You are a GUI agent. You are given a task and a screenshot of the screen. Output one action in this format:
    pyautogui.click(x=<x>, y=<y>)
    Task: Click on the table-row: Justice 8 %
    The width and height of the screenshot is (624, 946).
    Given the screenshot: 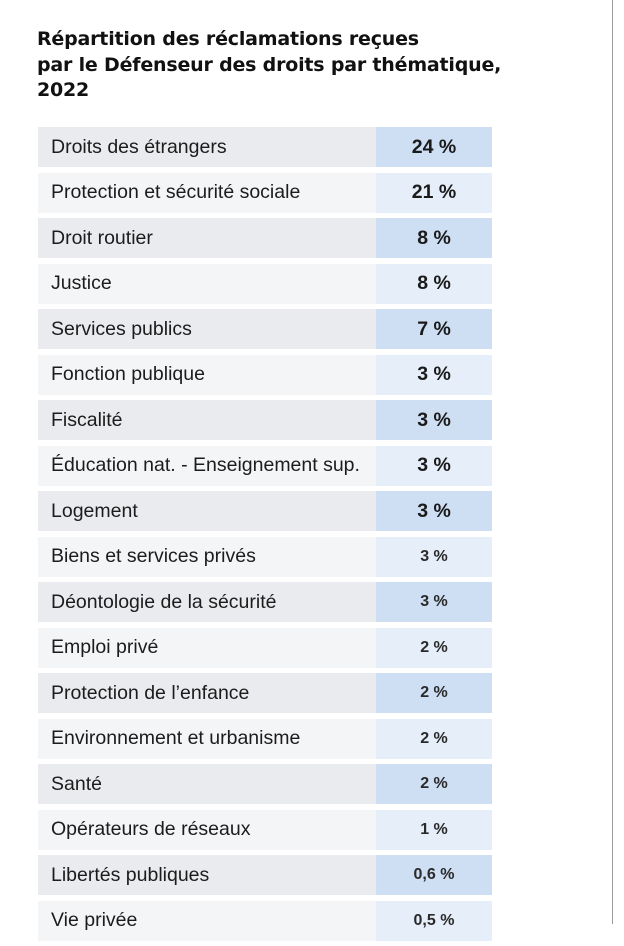 What is the action you would take?
    pyautogui.click(x=265, y=283)
    